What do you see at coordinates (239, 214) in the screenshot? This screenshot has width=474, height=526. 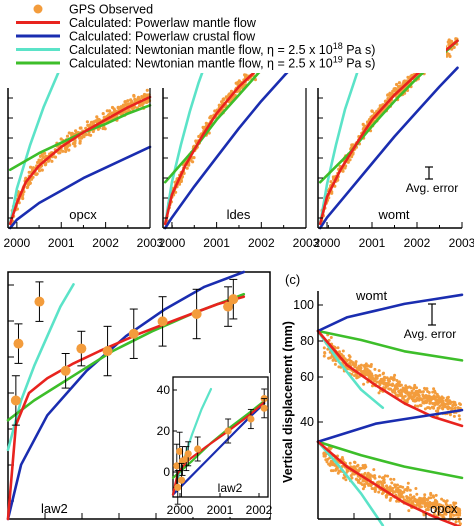 I see `station-label: ldes` at bounding box center [239, 214].